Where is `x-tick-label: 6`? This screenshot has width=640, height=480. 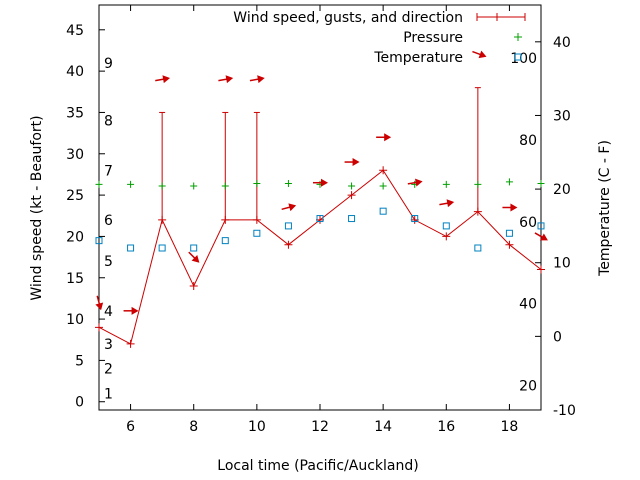 x-tick-label: 6 is located at coordinates (130, 427).